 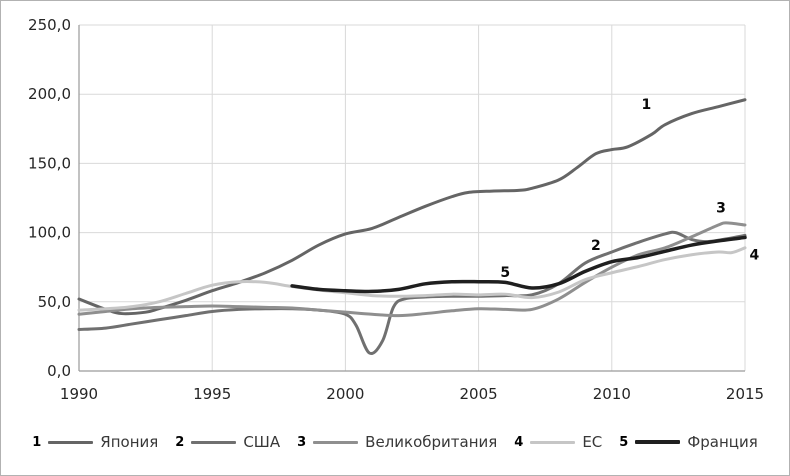 I want to click on legend-label-eu: ЕС, so click(x=592, y=442).